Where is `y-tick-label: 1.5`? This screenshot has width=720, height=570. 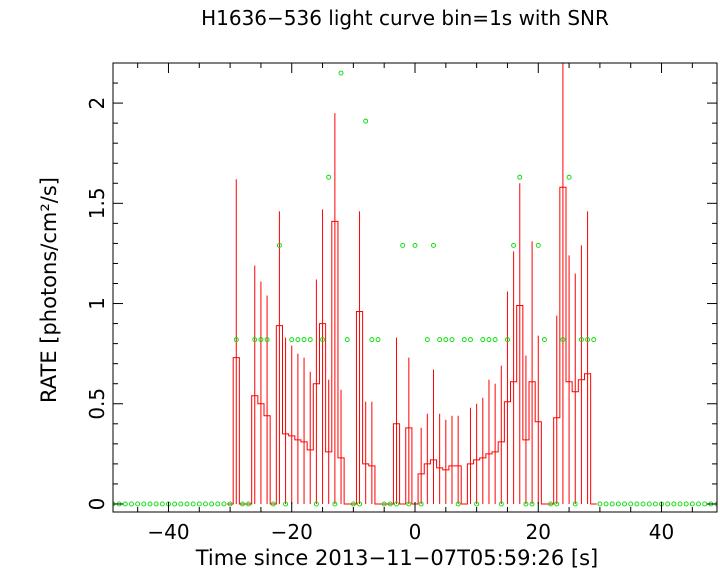 y-tick-label: 1.5 is located at coordinates (97, 203).